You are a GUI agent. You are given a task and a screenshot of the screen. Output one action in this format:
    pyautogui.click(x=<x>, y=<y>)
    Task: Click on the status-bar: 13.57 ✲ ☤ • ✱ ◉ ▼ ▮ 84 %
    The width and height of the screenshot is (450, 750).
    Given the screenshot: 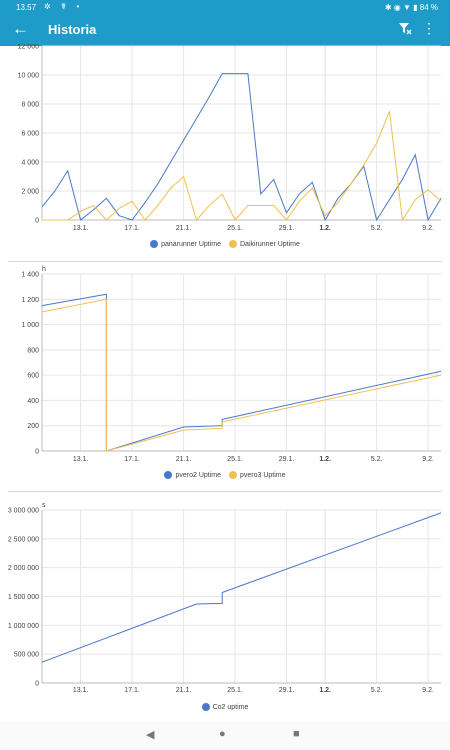 What is the action you would take?
    pyautogui.click(x=225, y=7)
    